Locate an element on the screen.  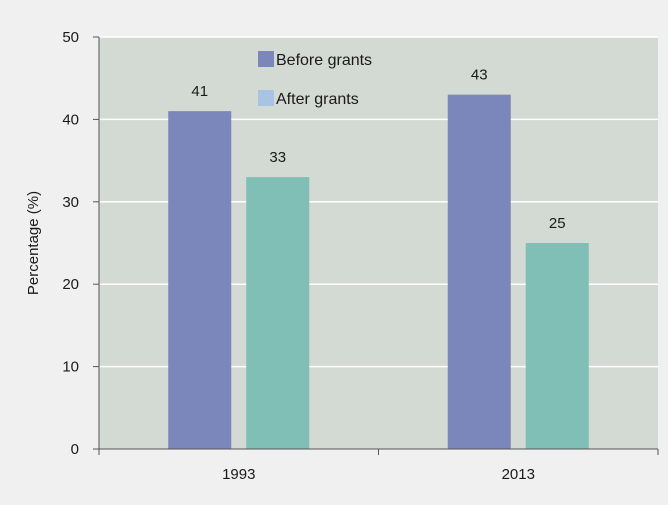
legend-label: Before grants is located at coordinates (324, 60).